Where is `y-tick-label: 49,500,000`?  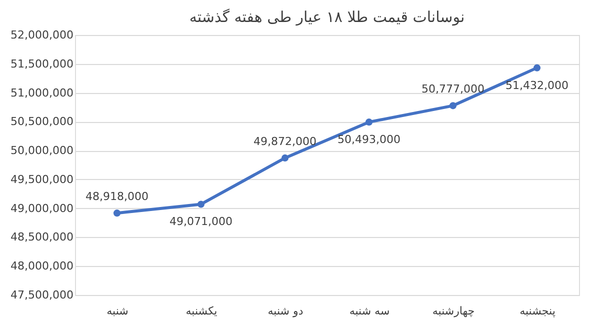
y-tick-label: 49,500,000 is located at coordinates (42, 179).